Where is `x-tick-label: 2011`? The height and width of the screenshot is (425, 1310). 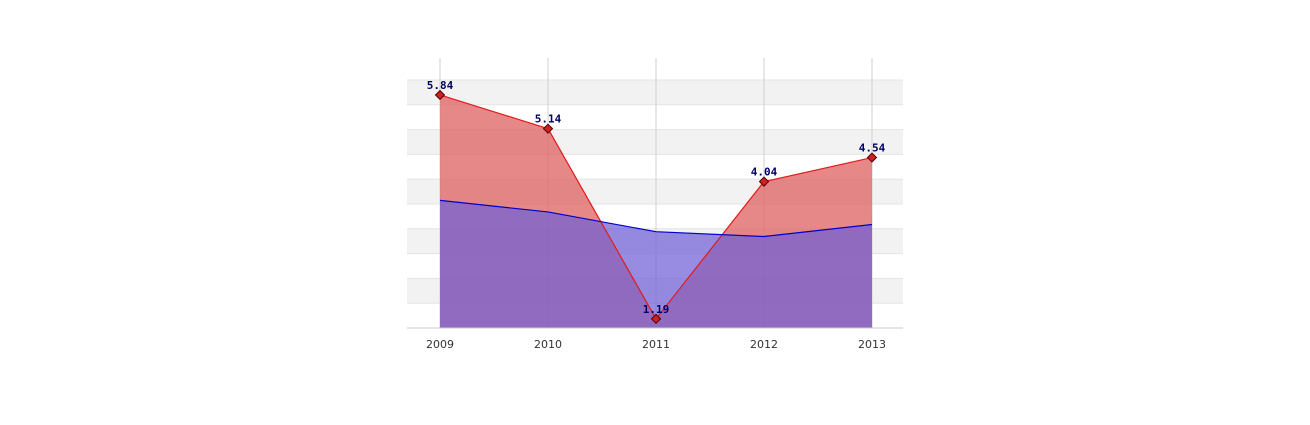
x-tick-label: 2011 is located at coordinates (656, 344).